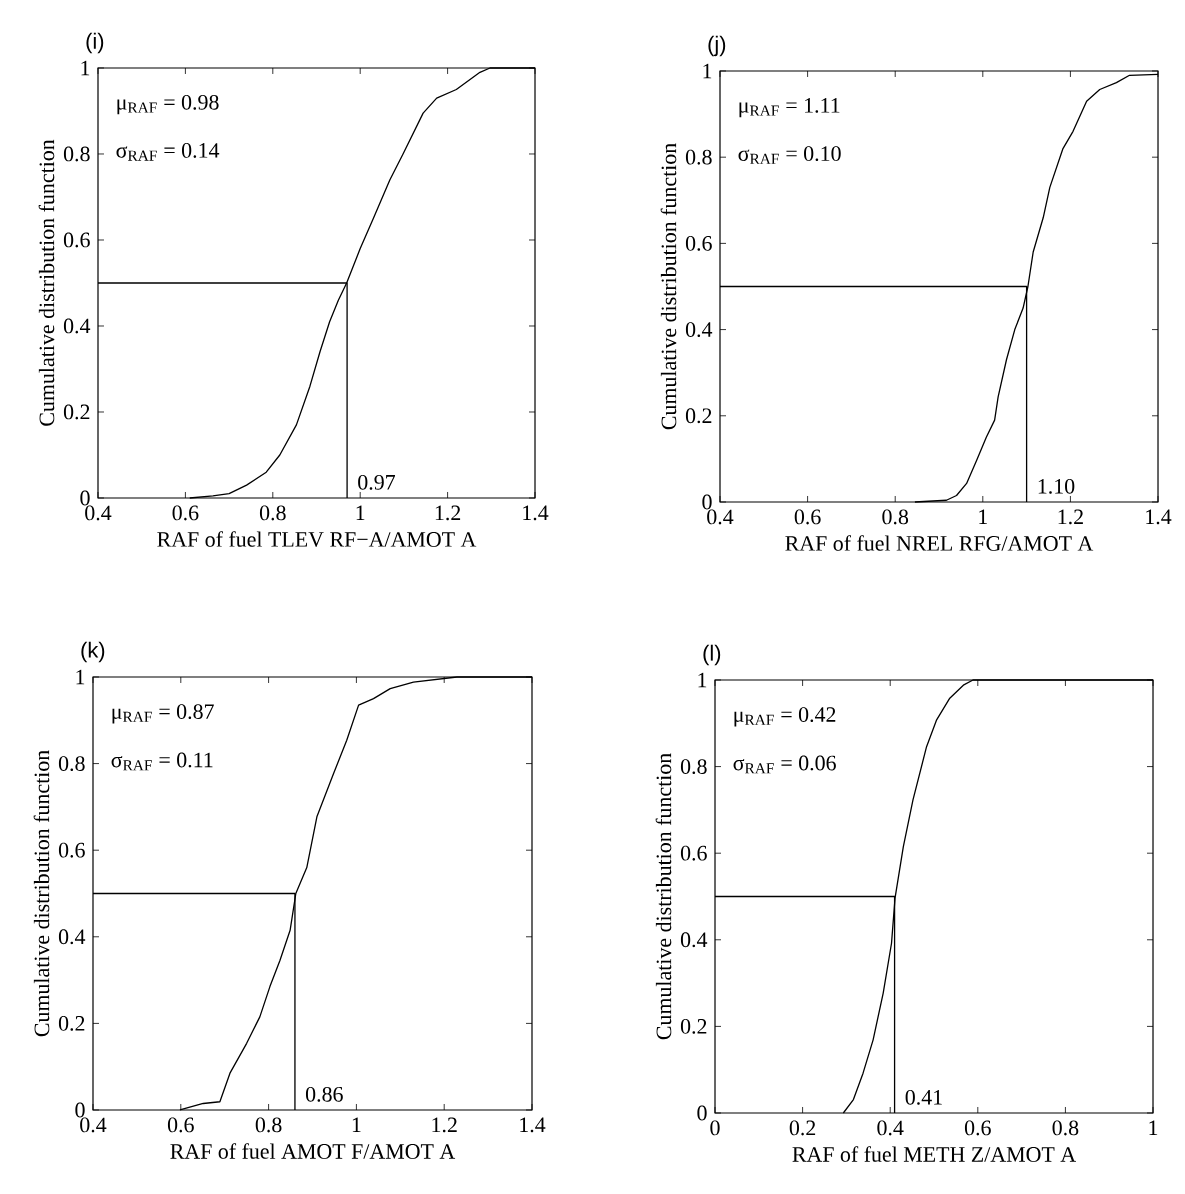  What do you see at coordinates (313, 1151) in the screenshot?
I see `x-axis-title: RAF of fuel AMOT F/AMOT A` at bounding box center [313, 1151].